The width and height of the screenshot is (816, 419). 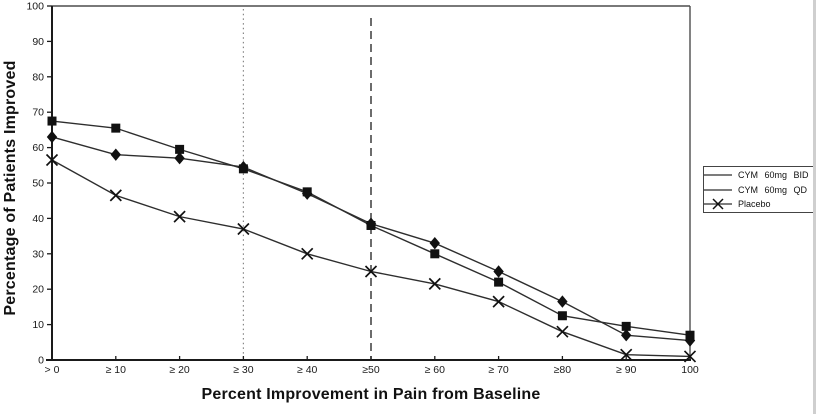 I want to click on y-tick-label: 40, so click(x=38, y=219).